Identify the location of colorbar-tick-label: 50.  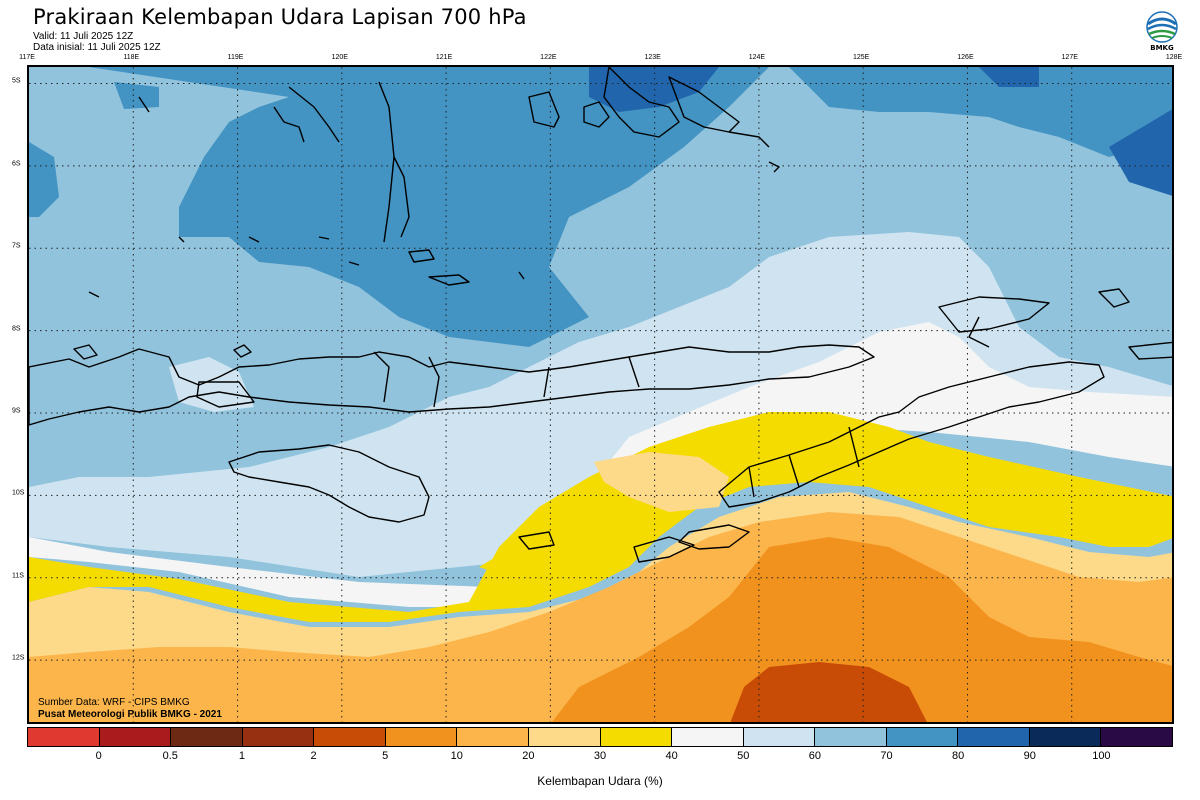
(743, 756).